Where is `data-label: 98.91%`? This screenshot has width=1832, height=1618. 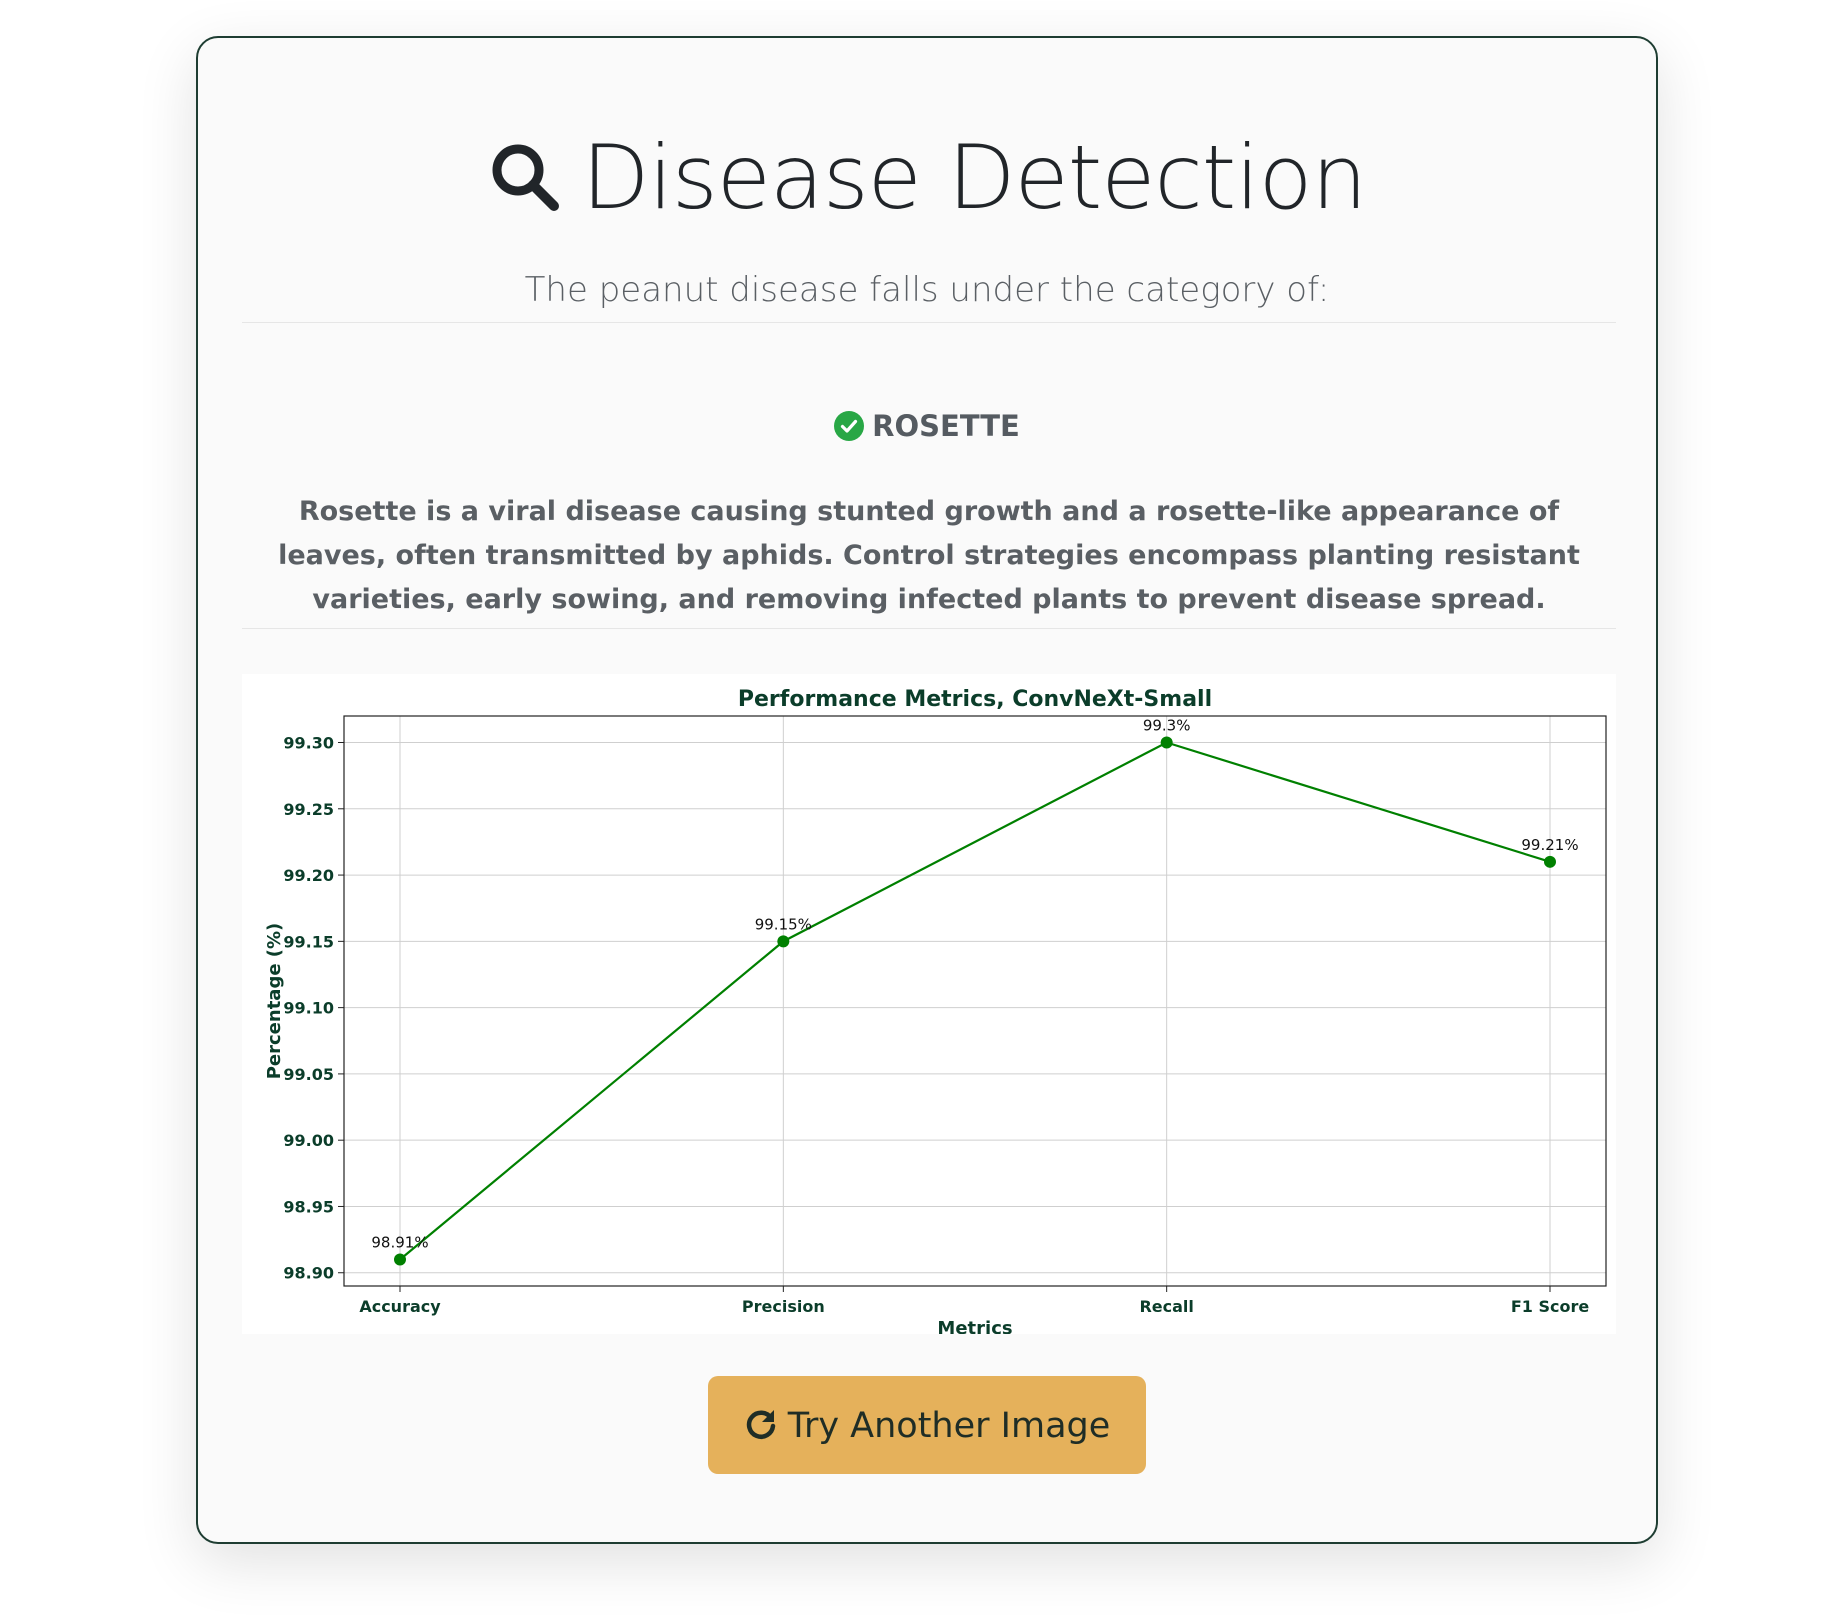
data-label: 98.91% is located at coordinates (399, 1242).